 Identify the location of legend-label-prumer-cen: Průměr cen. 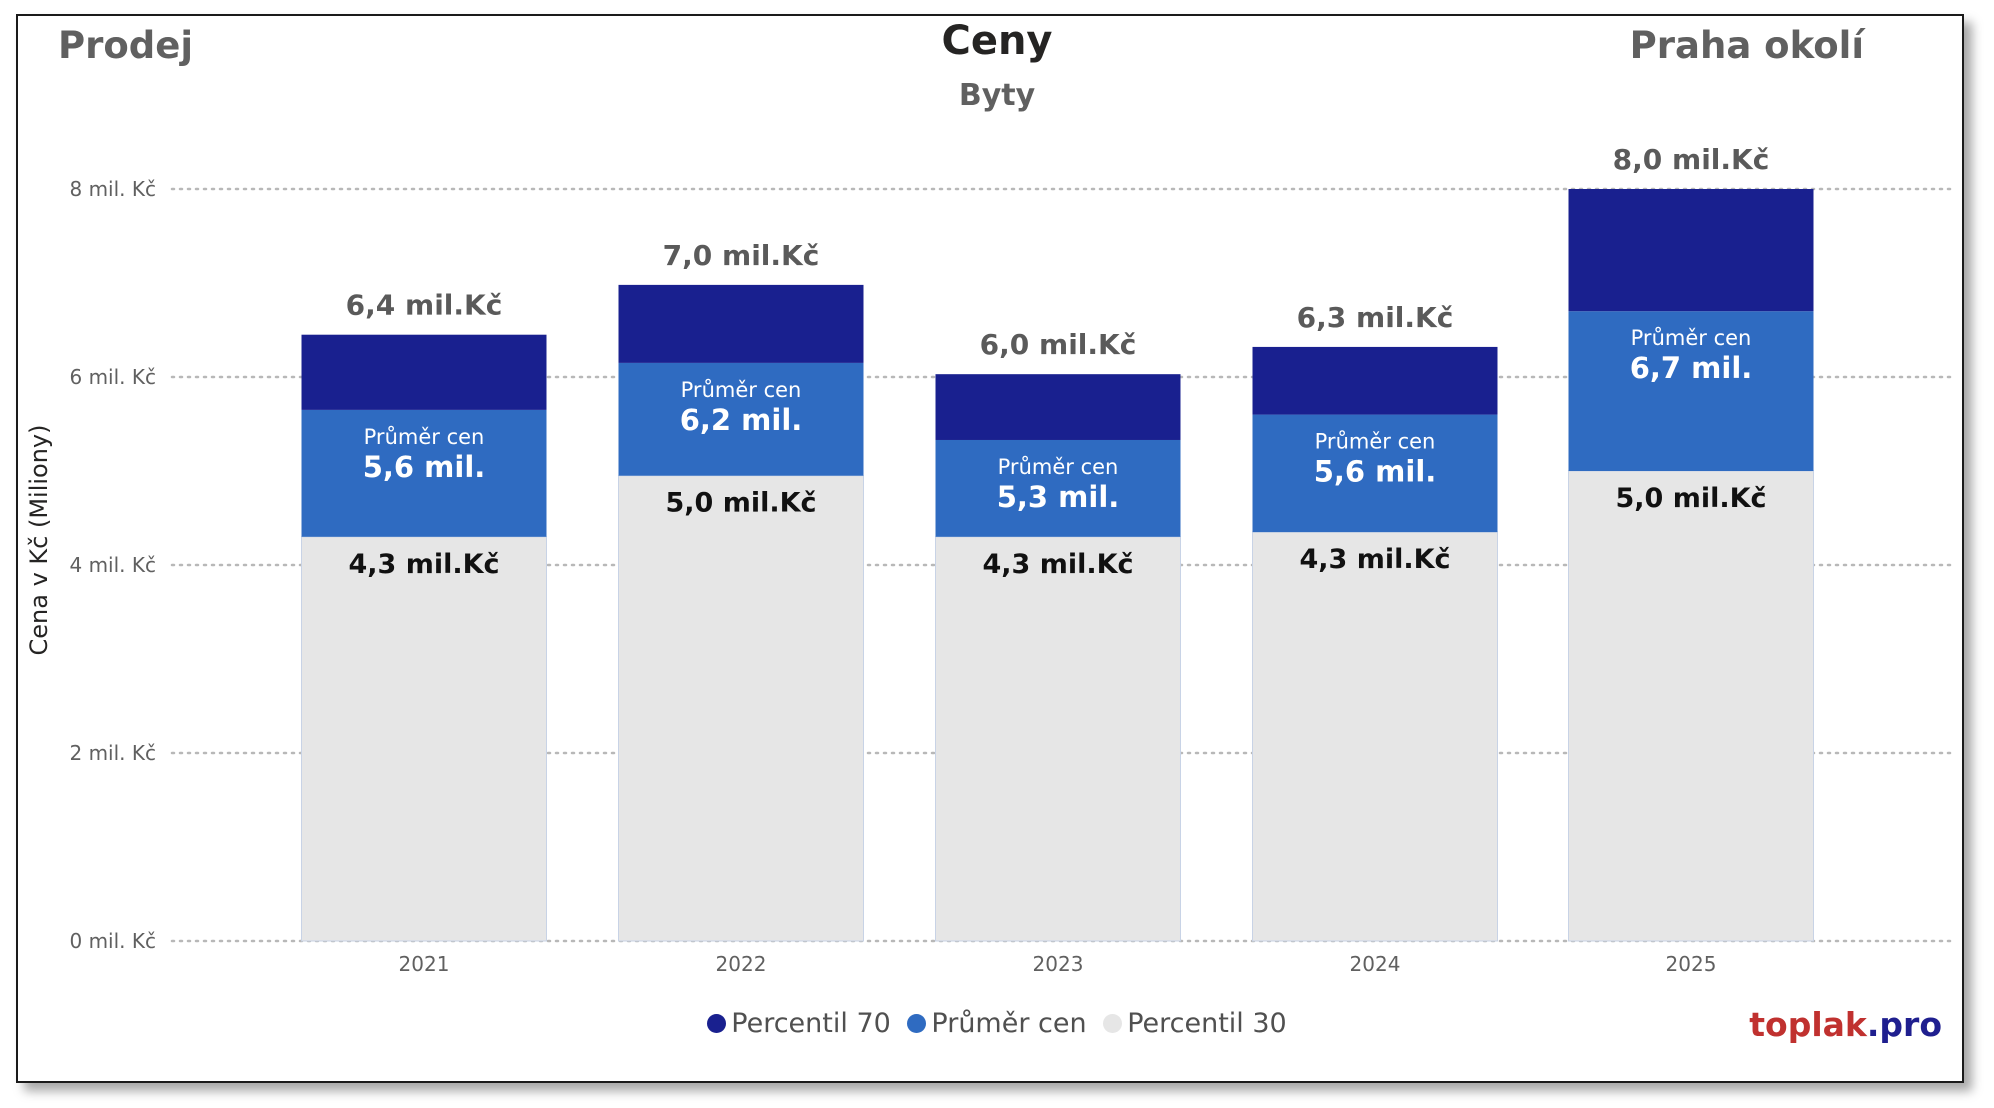
(1009, 1023).